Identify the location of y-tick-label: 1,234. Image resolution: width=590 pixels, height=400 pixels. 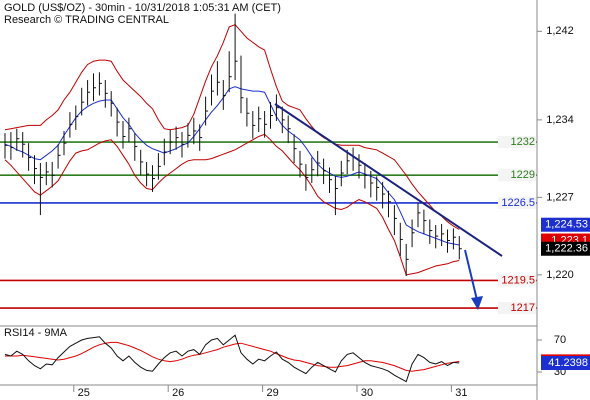
(560, 120).